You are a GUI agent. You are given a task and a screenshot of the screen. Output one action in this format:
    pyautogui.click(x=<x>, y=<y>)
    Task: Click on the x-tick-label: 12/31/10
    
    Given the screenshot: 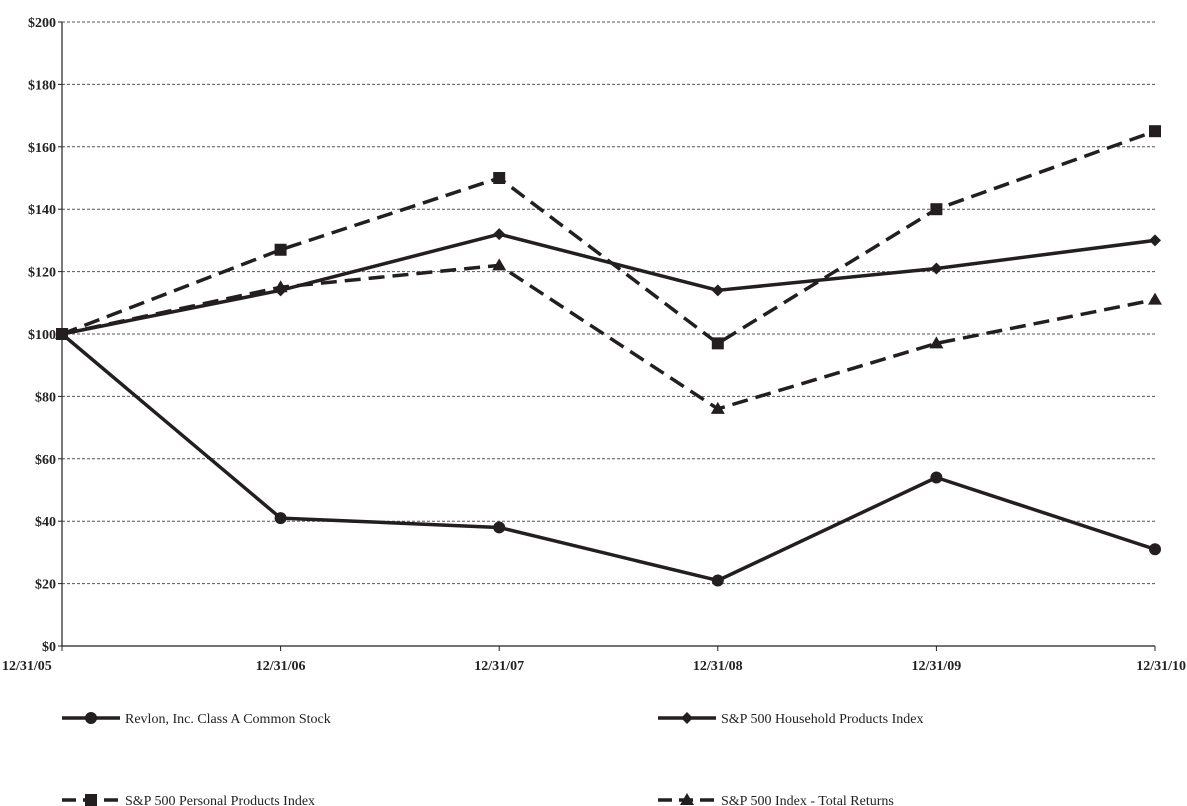 What is the action you would take?
    pyautogui.click(x=1161, y=666)
    